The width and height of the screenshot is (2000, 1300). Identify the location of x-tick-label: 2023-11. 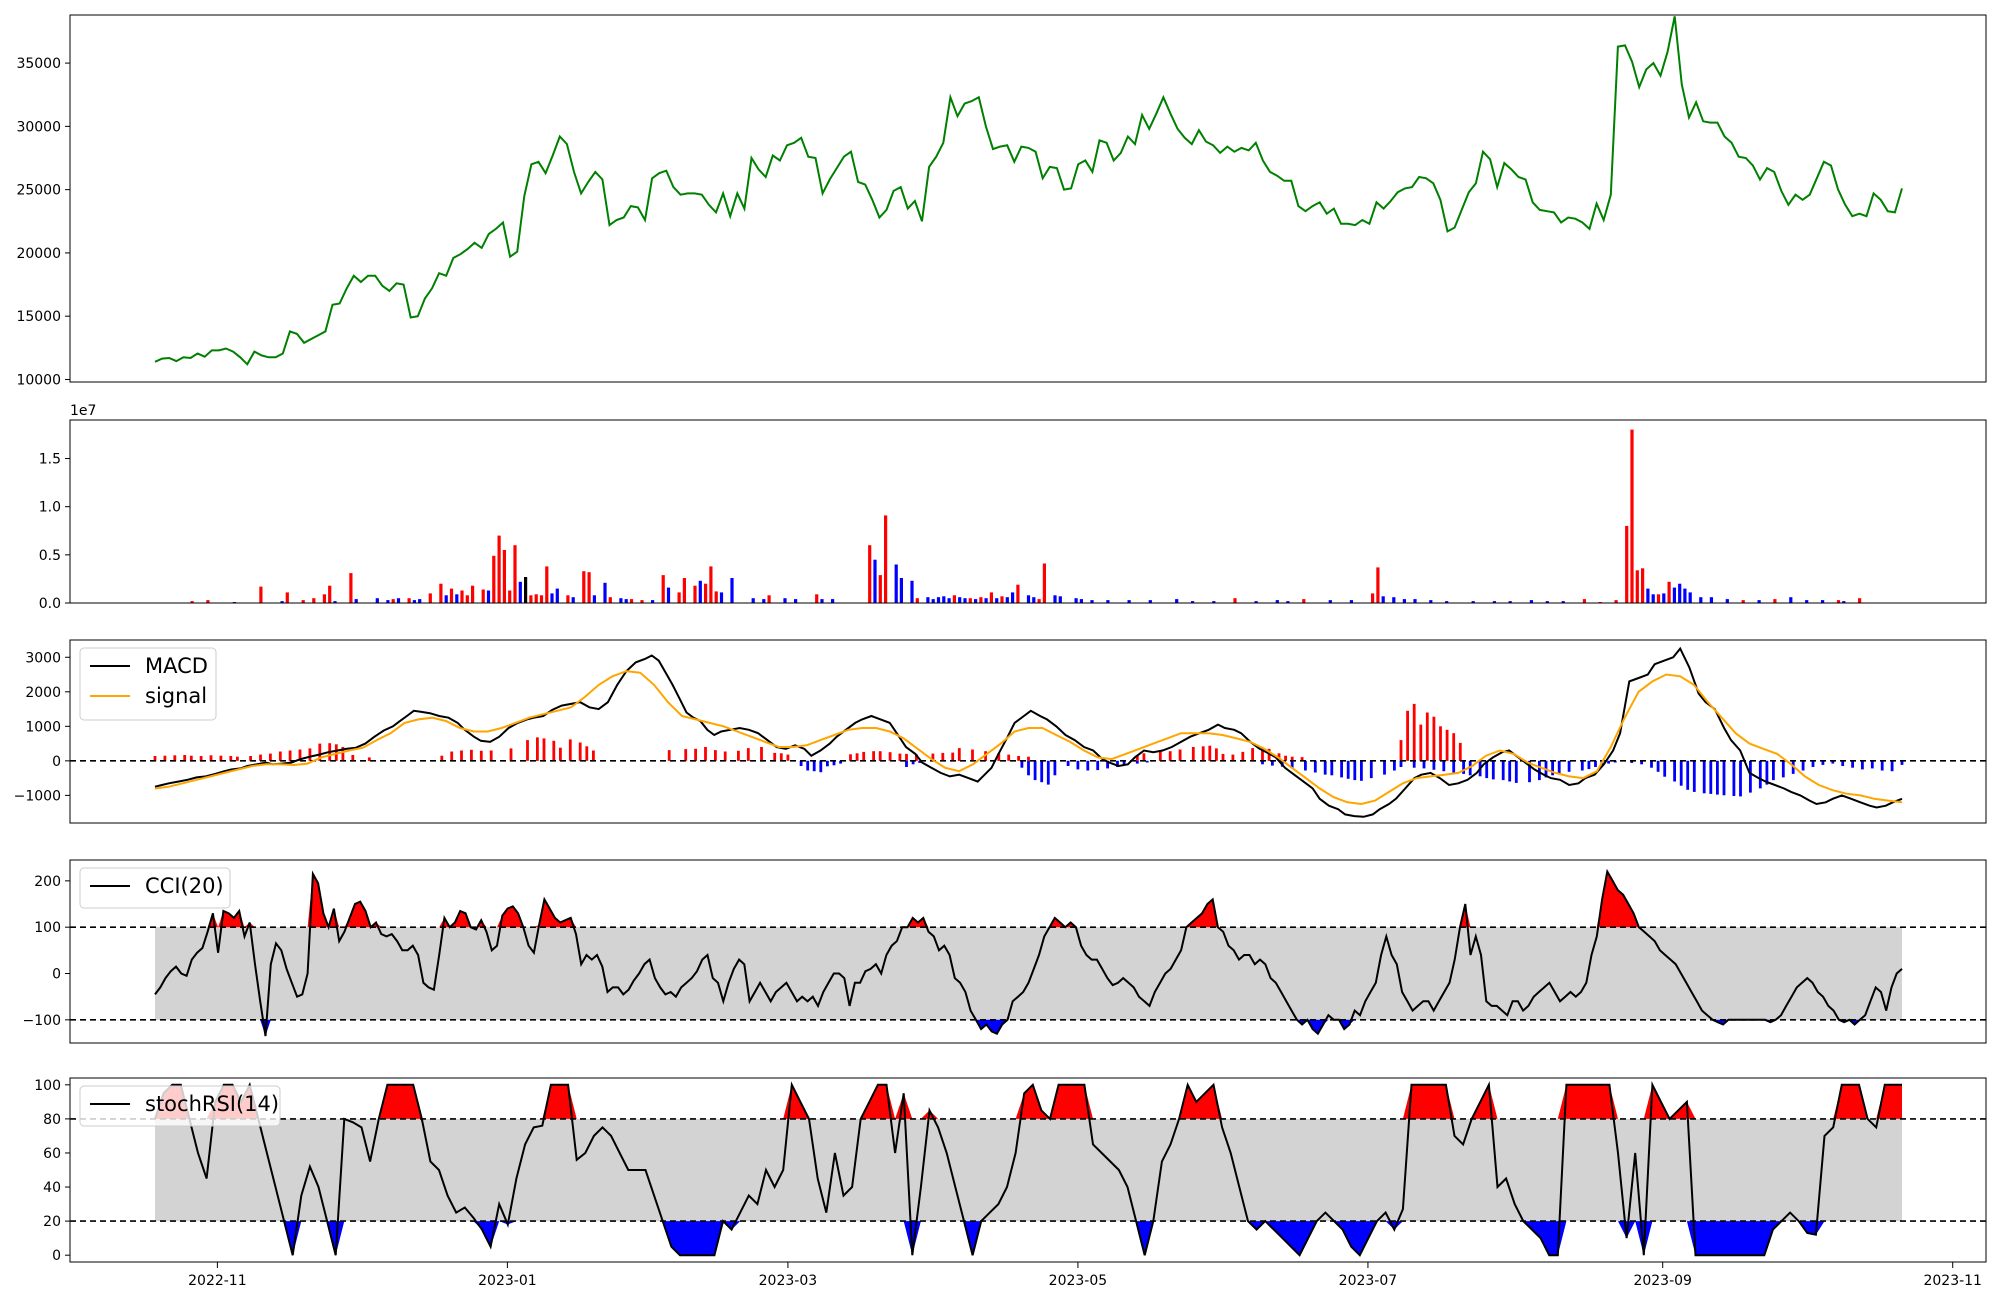
(1952, 1281).